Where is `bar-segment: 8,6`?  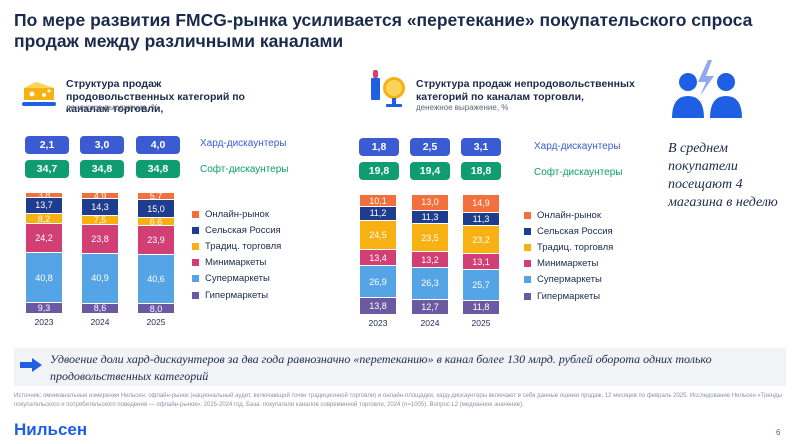
bar-segment: 8,6 is located at coordinates (100, 307).